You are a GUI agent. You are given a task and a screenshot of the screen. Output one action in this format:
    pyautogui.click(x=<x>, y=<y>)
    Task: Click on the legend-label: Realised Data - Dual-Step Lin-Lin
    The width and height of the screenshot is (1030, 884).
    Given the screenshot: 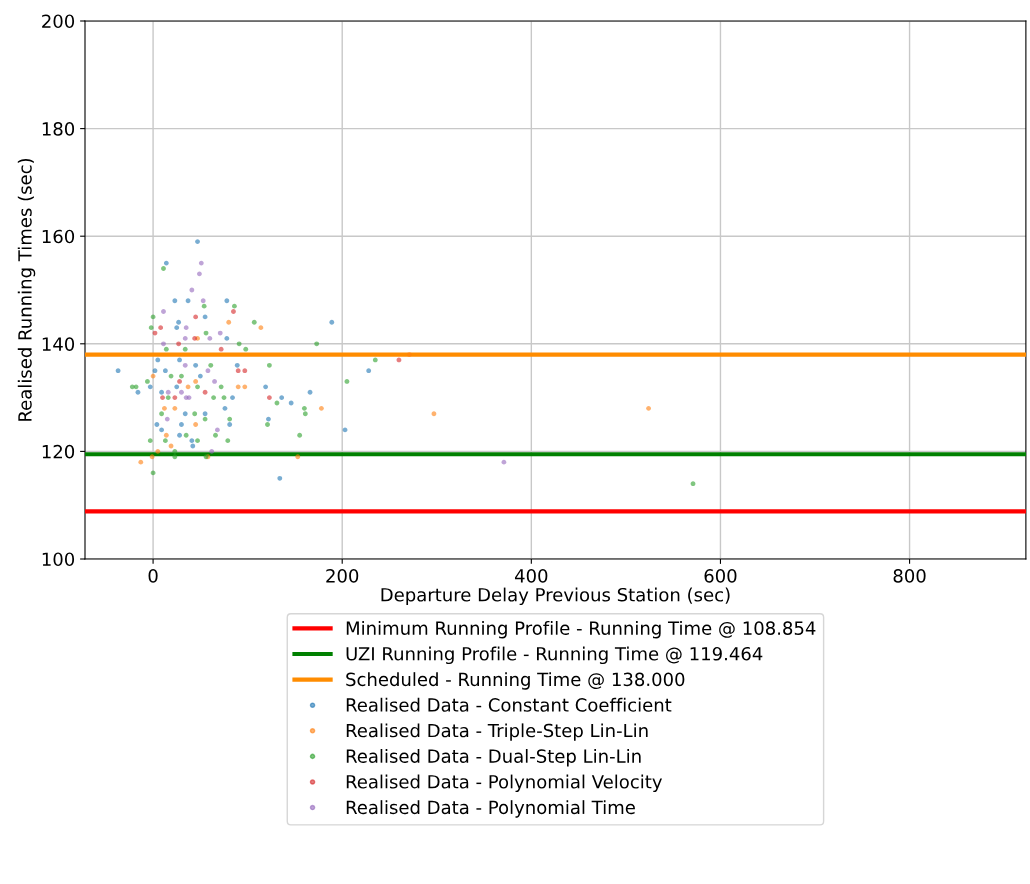 What is the action you would take?
    pyautogui.click(x=493, y=757)
    